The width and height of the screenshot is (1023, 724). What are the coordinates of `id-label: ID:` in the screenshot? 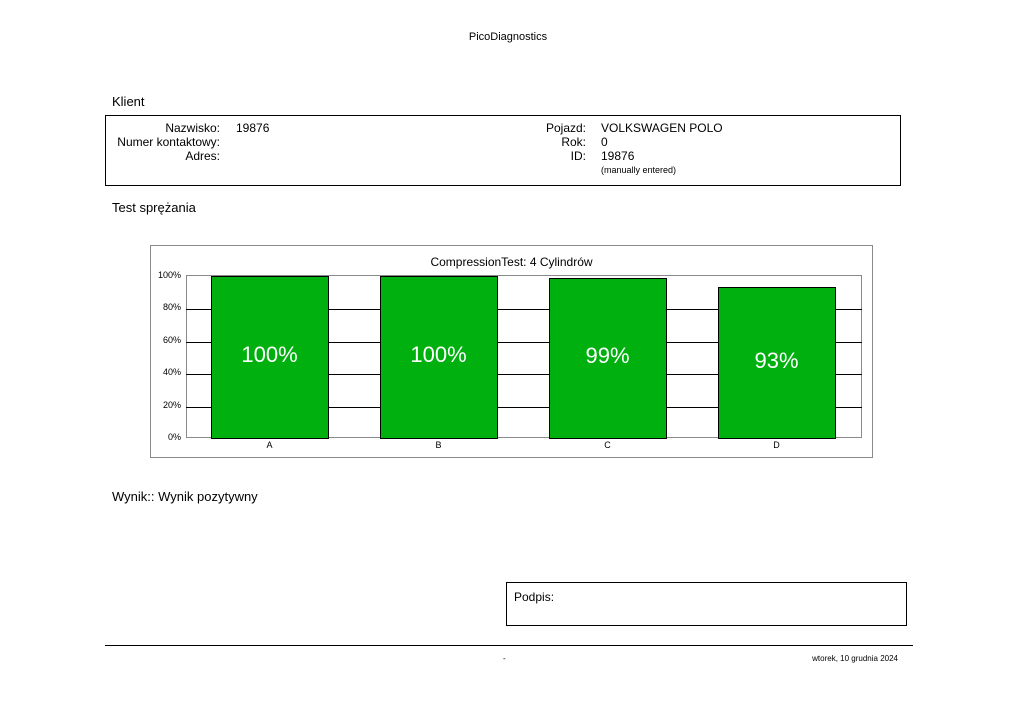 It's located at (578, 156).